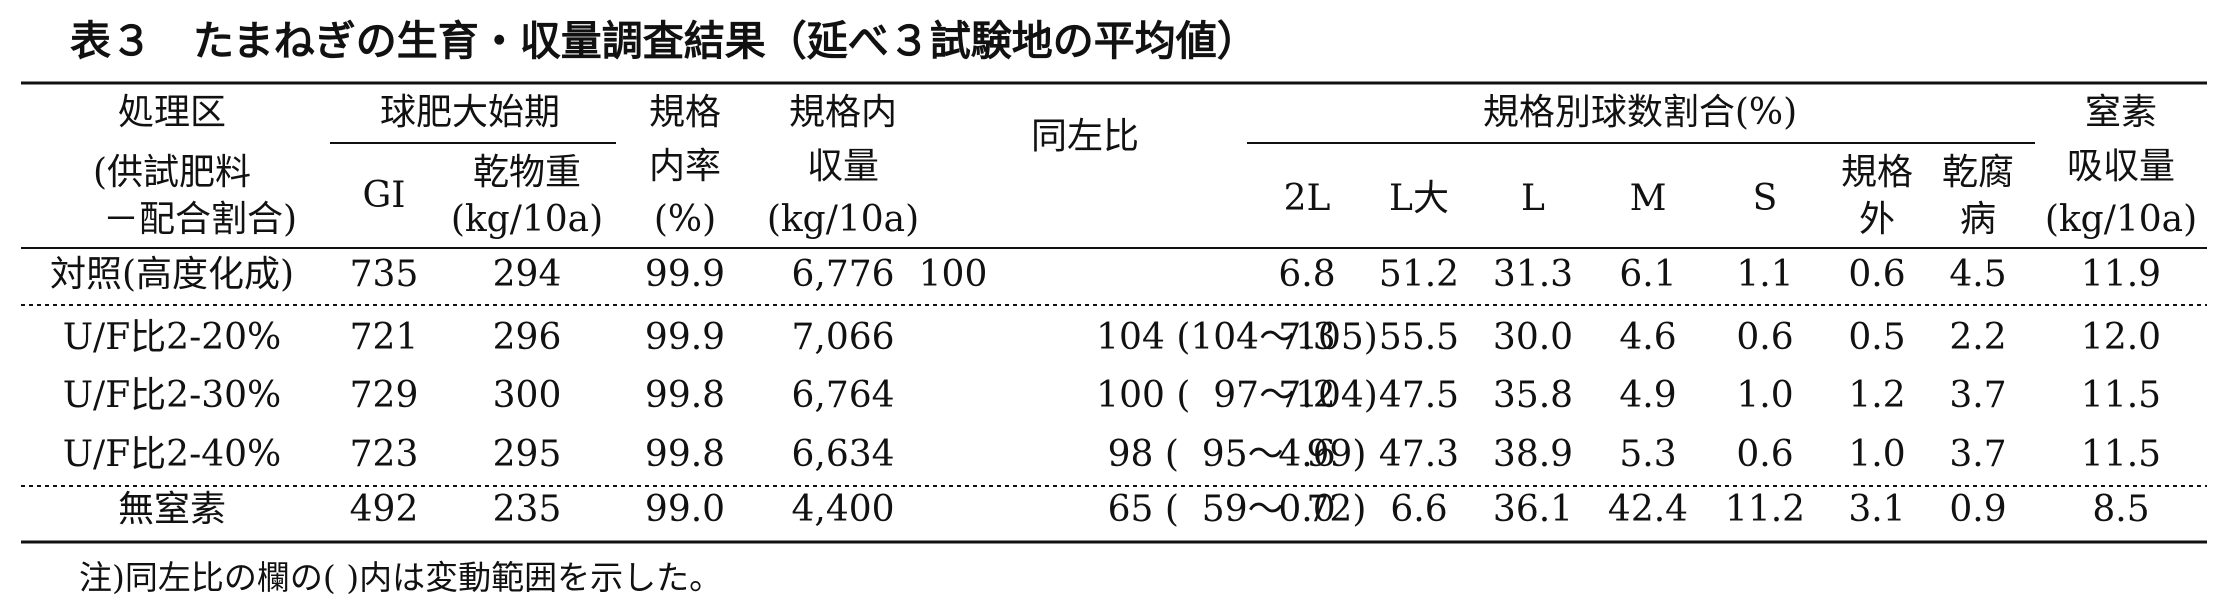 This screenshot has width=2235, height=613. I want to click on header-cell: 収量, so click(843, 166).